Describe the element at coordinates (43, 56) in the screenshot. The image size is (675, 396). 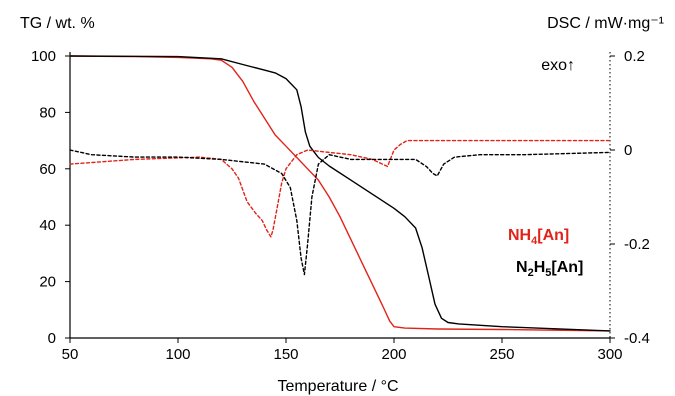
I see `left-y-tick-label: 100` at that location.